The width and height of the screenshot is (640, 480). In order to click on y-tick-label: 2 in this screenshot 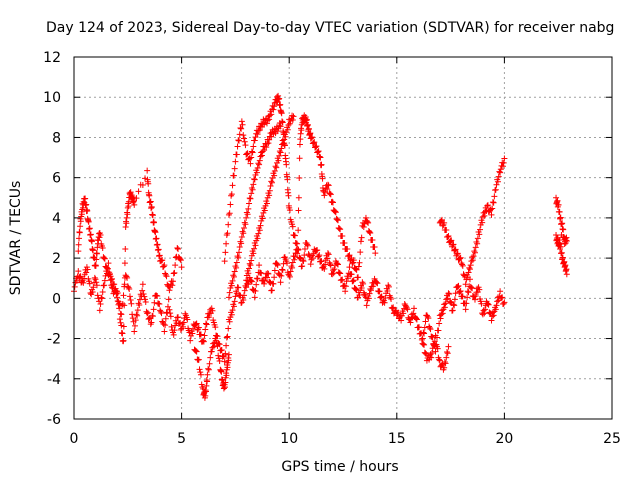, I will do `click(56, 259)`.